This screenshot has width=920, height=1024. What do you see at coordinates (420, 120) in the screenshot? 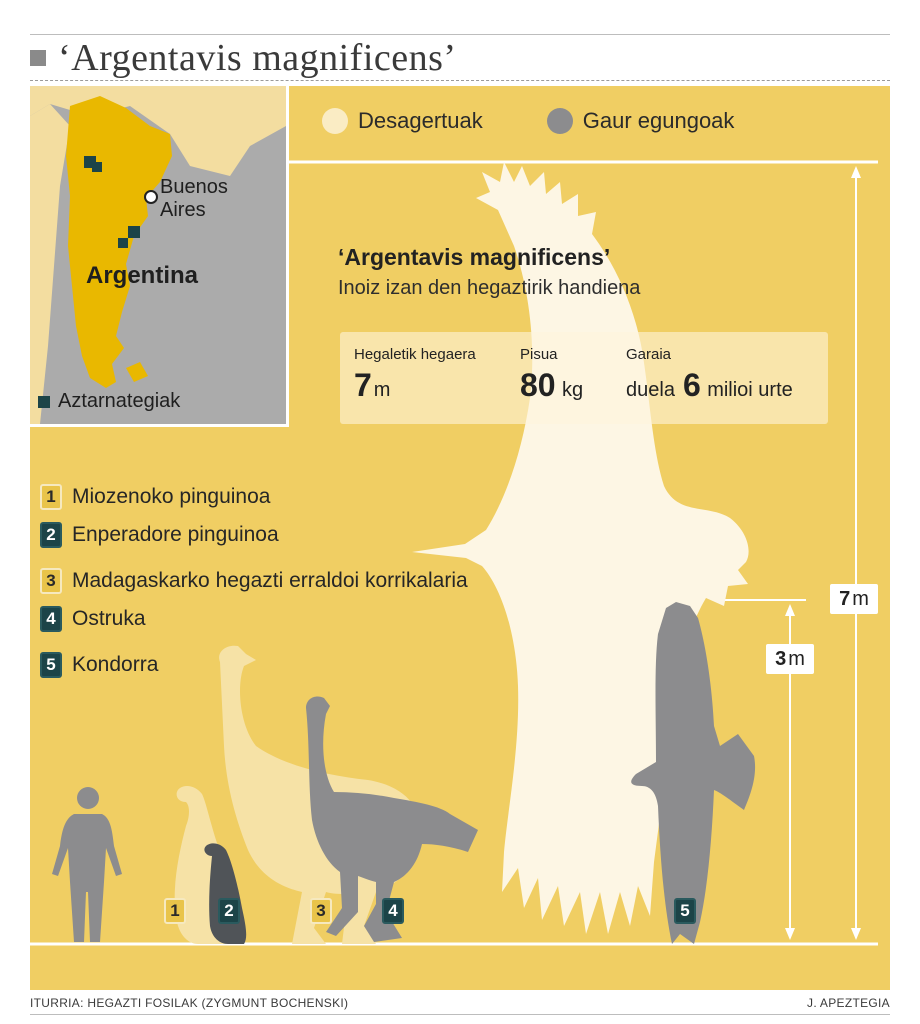
I see `legend-extinct-label: Desagertuak` at bounding box center [420, 120].